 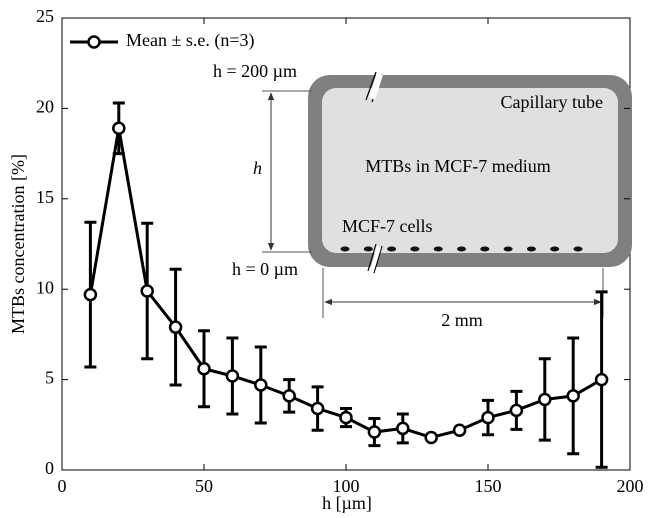 What do you see at coordinates (94, 42) in the screenshot?
I see `legend-marker` at bounding box center [94, 42].